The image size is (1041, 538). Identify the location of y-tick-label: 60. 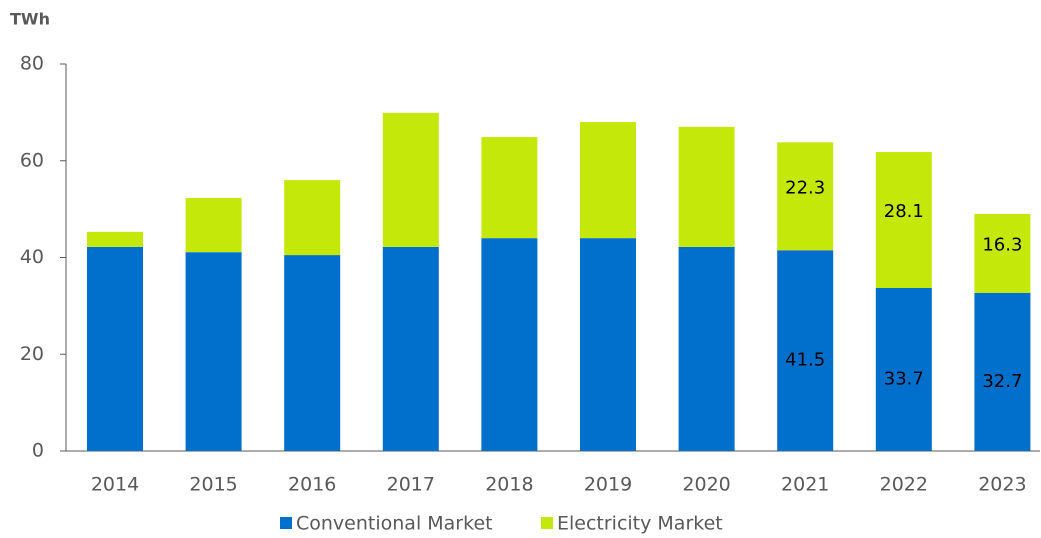
(32, 160).